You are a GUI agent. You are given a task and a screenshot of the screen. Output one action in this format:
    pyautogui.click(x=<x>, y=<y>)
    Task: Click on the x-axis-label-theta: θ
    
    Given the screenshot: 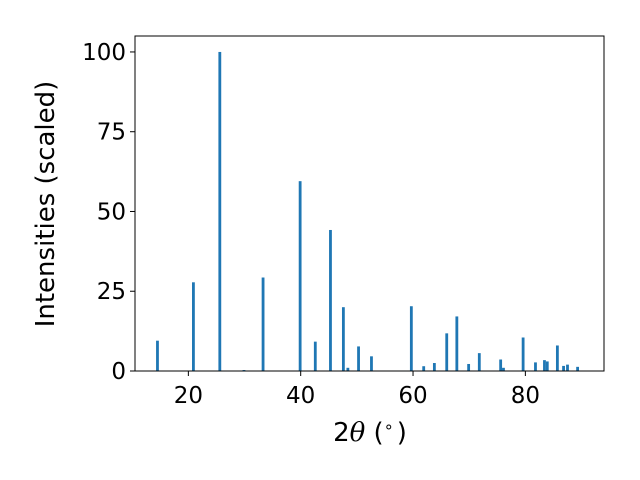 What is the action you would take?
    pyautogui.click(x=358, y=433)
    